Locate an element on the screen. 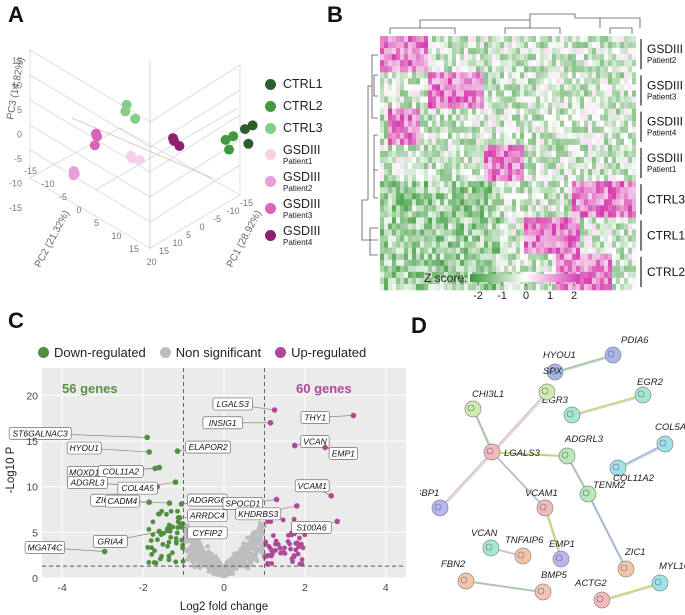 This screenshot has width=685, height=615. network-node-label: GBP1 is located at coordinates (429, 493).